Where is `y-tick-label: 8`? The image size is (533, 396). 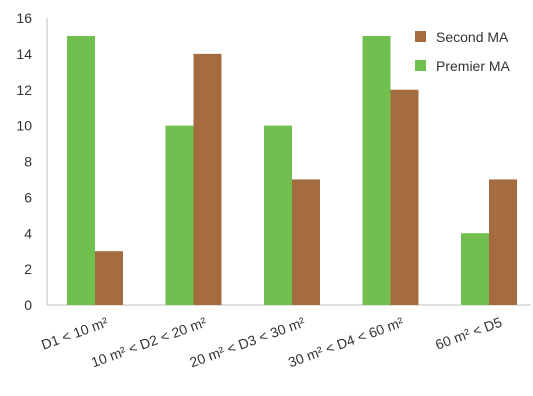 y-tick-label: 8 is located at coordinates (28, 162).